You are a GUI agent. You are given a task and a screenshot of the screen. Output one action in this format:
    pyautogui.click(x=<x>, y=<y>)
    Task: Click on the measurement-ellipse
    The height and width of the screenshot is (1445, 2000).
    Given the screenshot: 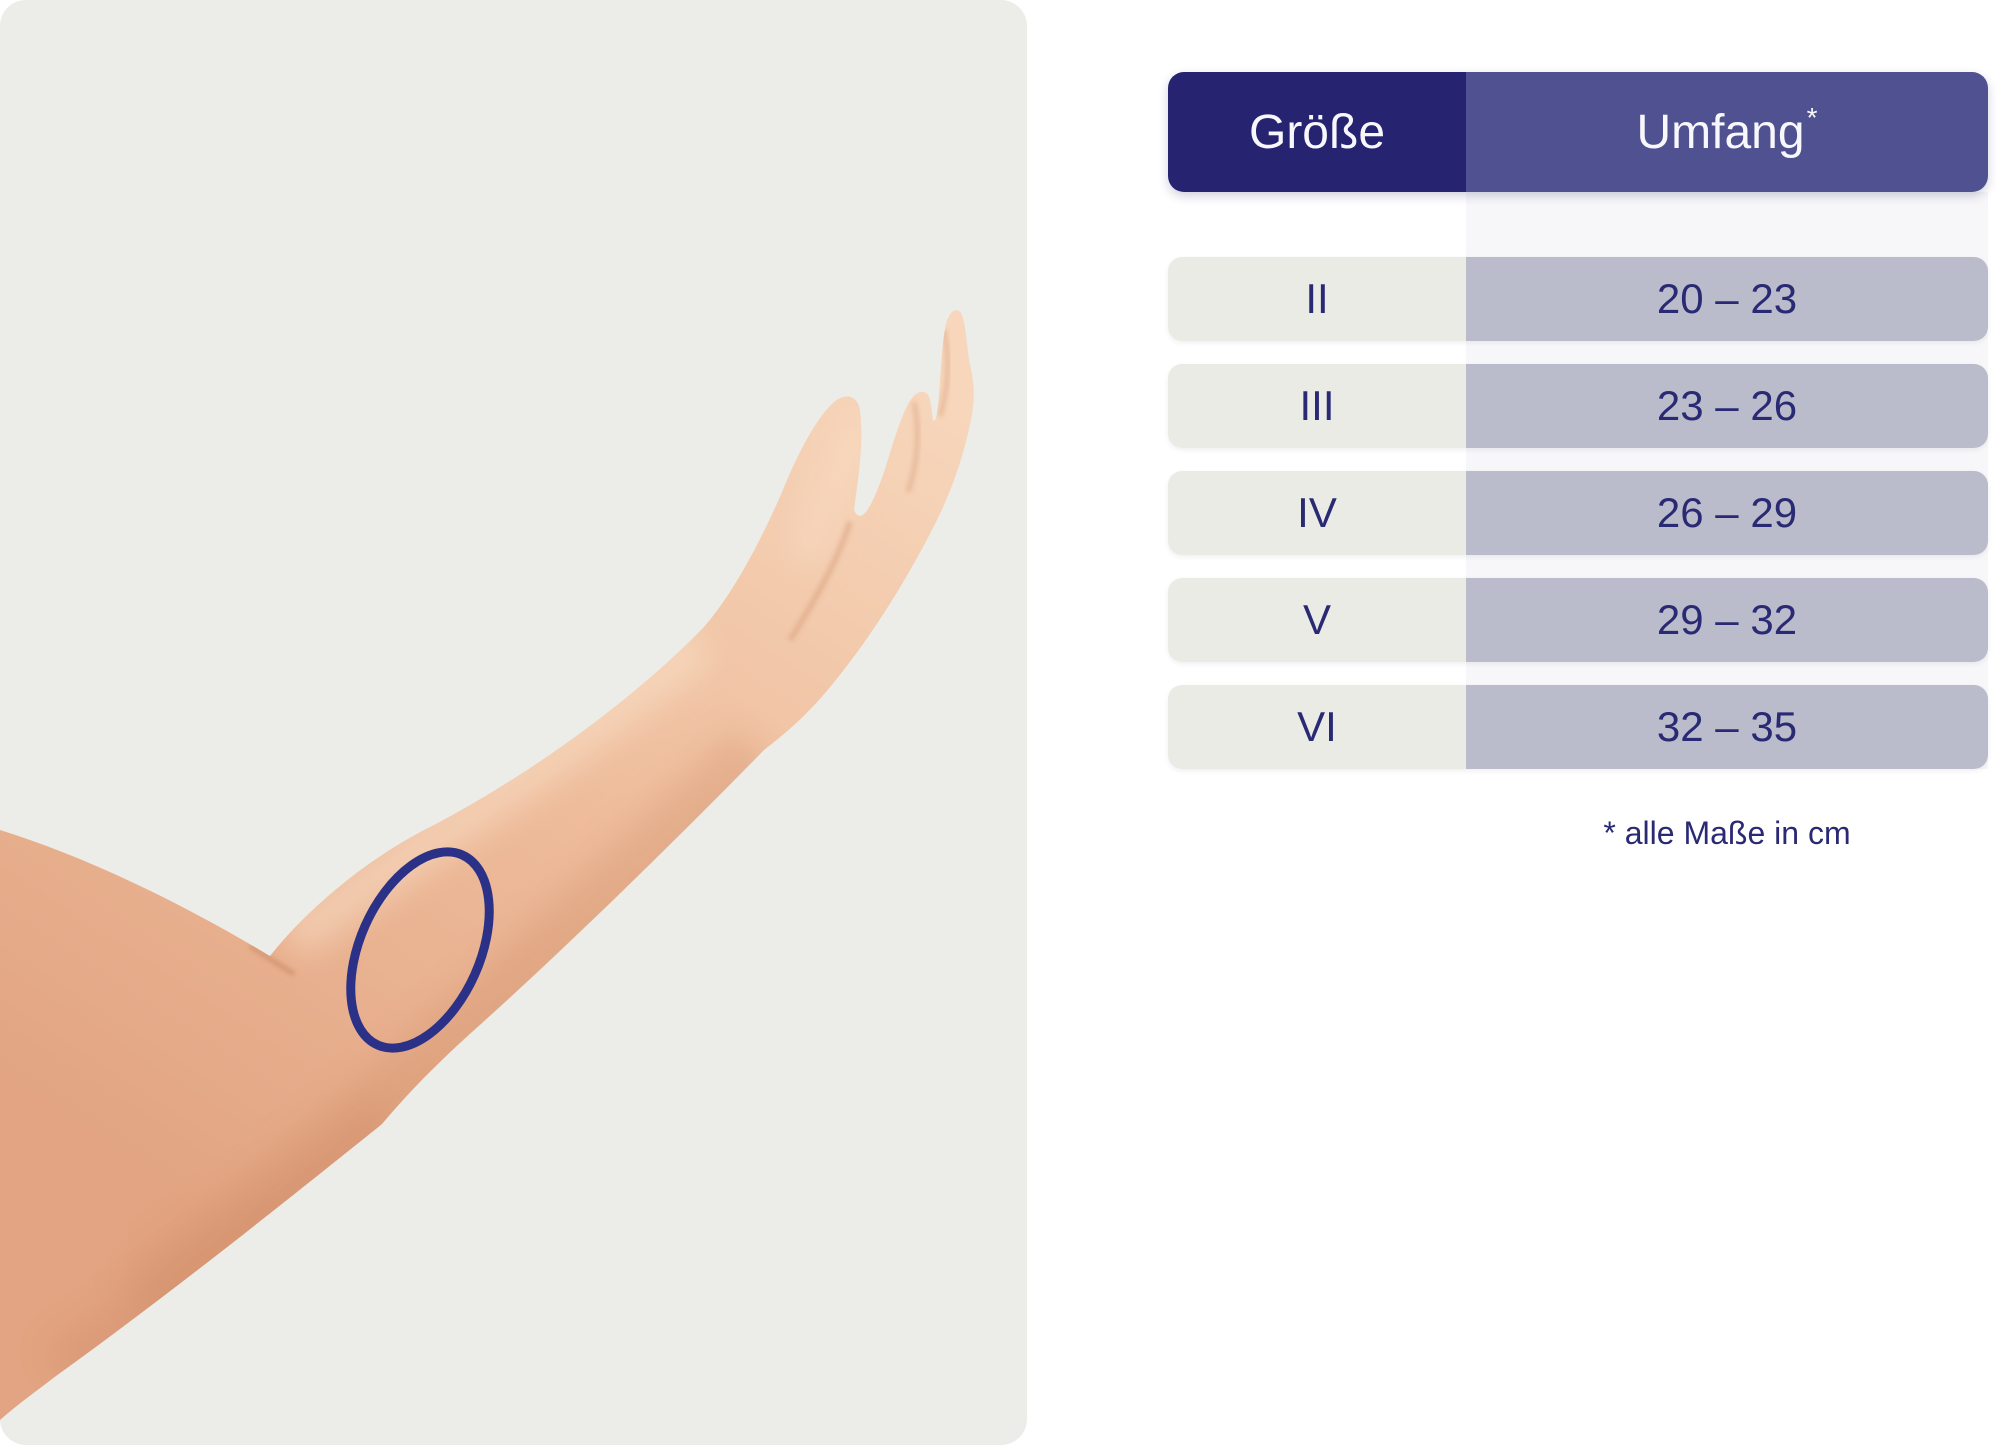 What is the action you would take?
    pyautogui.click(x=420, y=950)
    